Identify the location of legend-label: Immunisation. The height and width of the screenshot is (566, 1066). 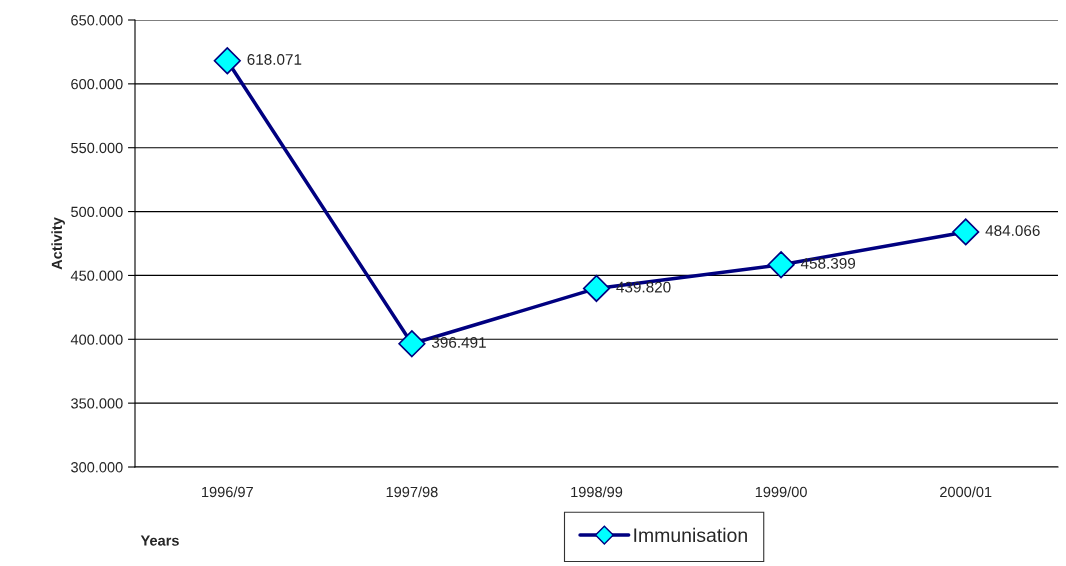
(690, 535).